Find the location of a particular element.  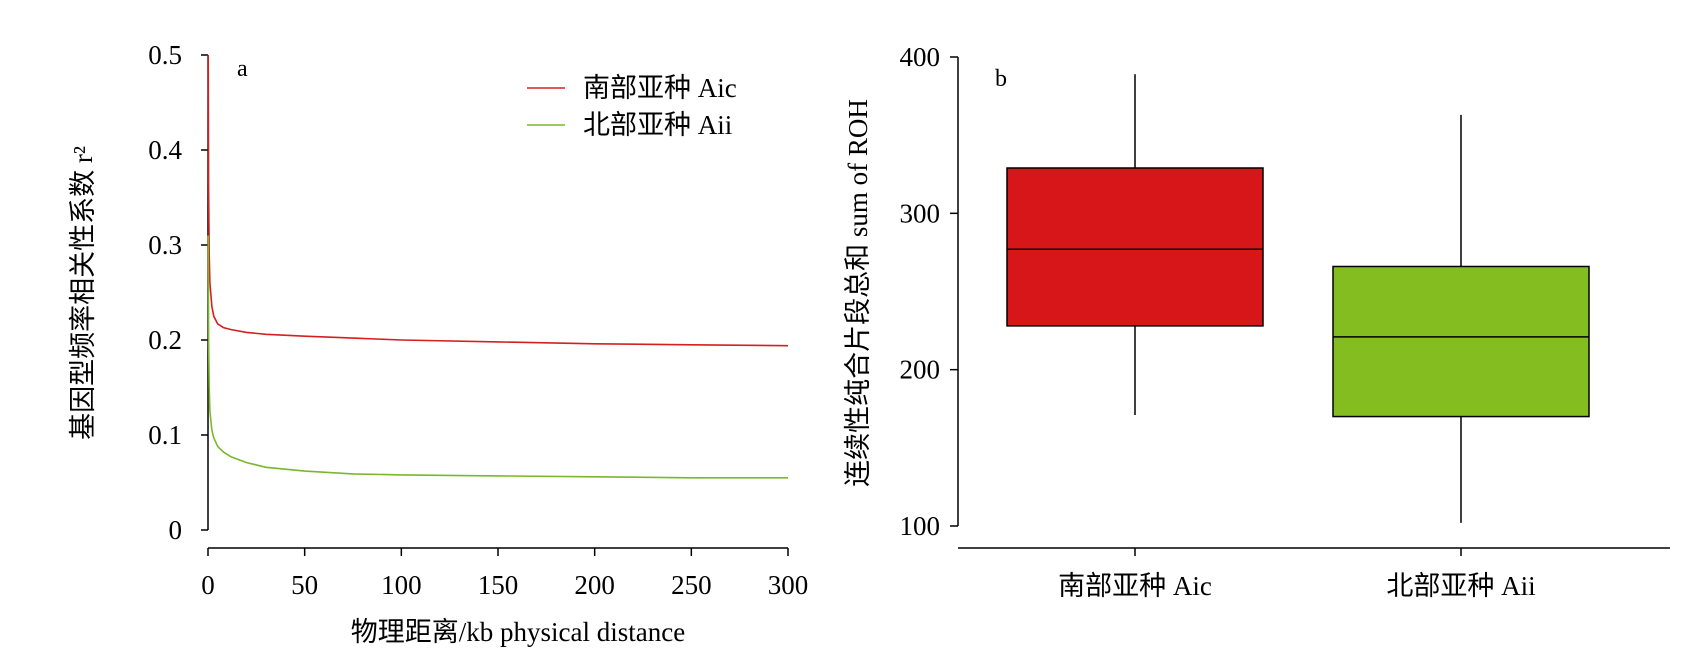

x-tick-label: 300 is located at coordinates (788, 585).